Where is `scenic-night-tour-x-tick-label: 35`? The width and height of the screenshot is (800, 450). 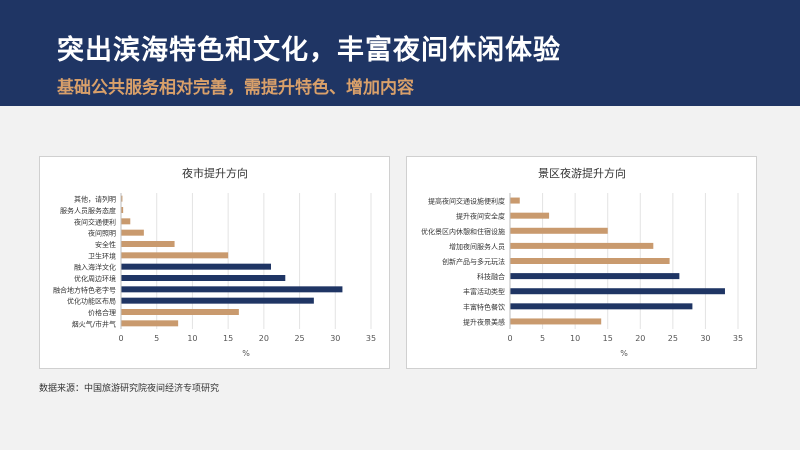
scenic-night-tour-x-tick-label: 35 is located at coordinates (738, 338).